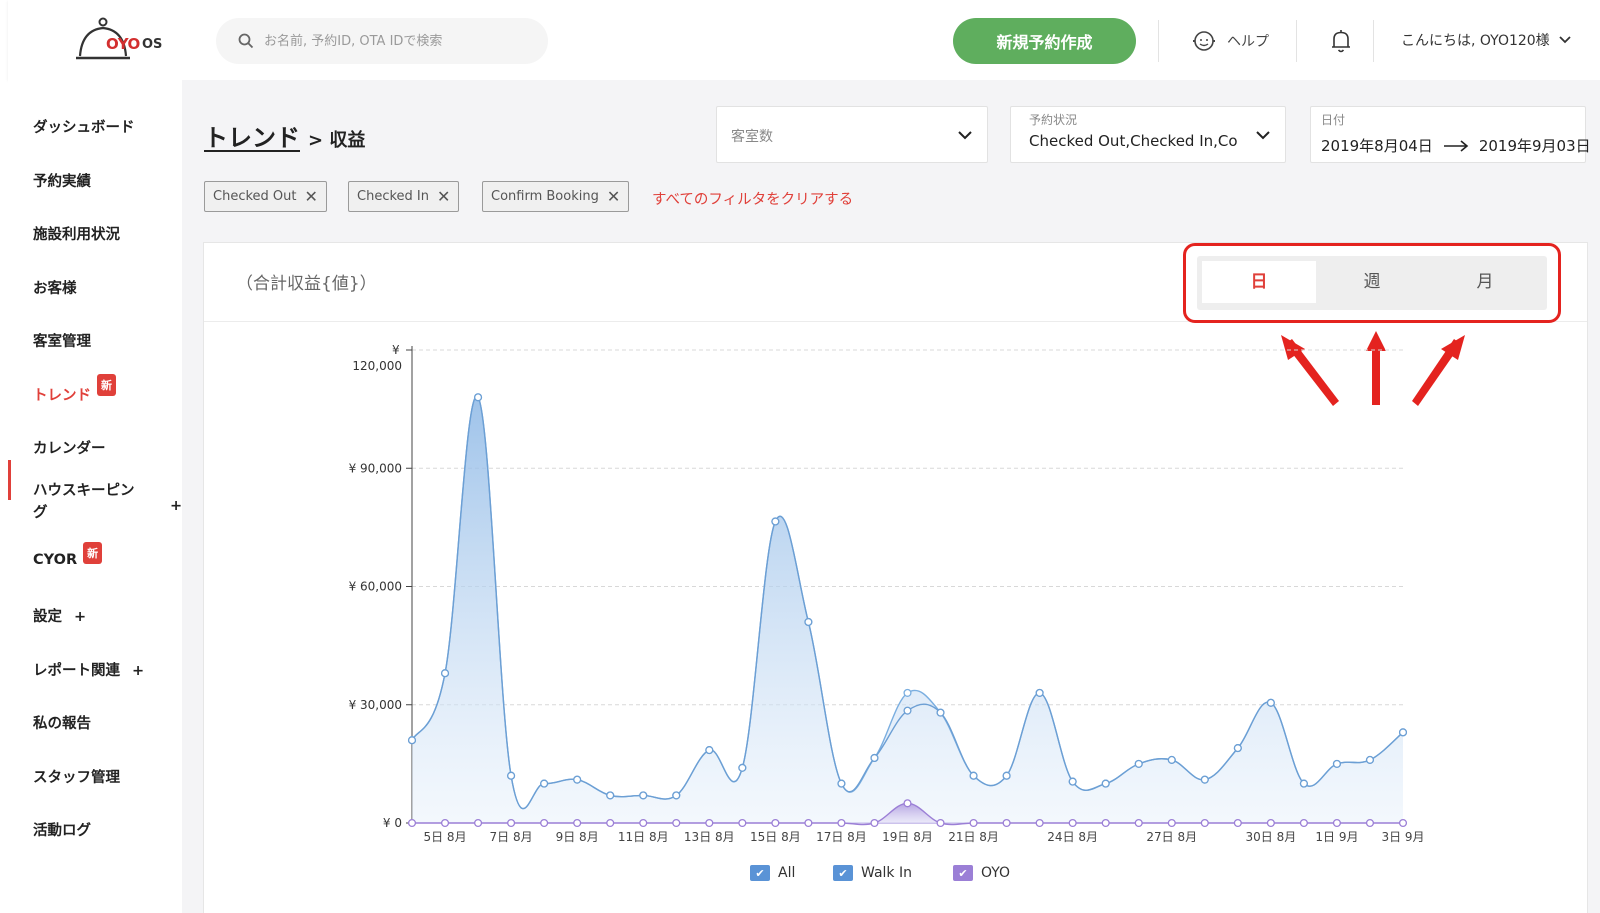 The width and height of the screenshot is (1600, 913). I want to click on toggle-month: 月, so click(1485, 282).